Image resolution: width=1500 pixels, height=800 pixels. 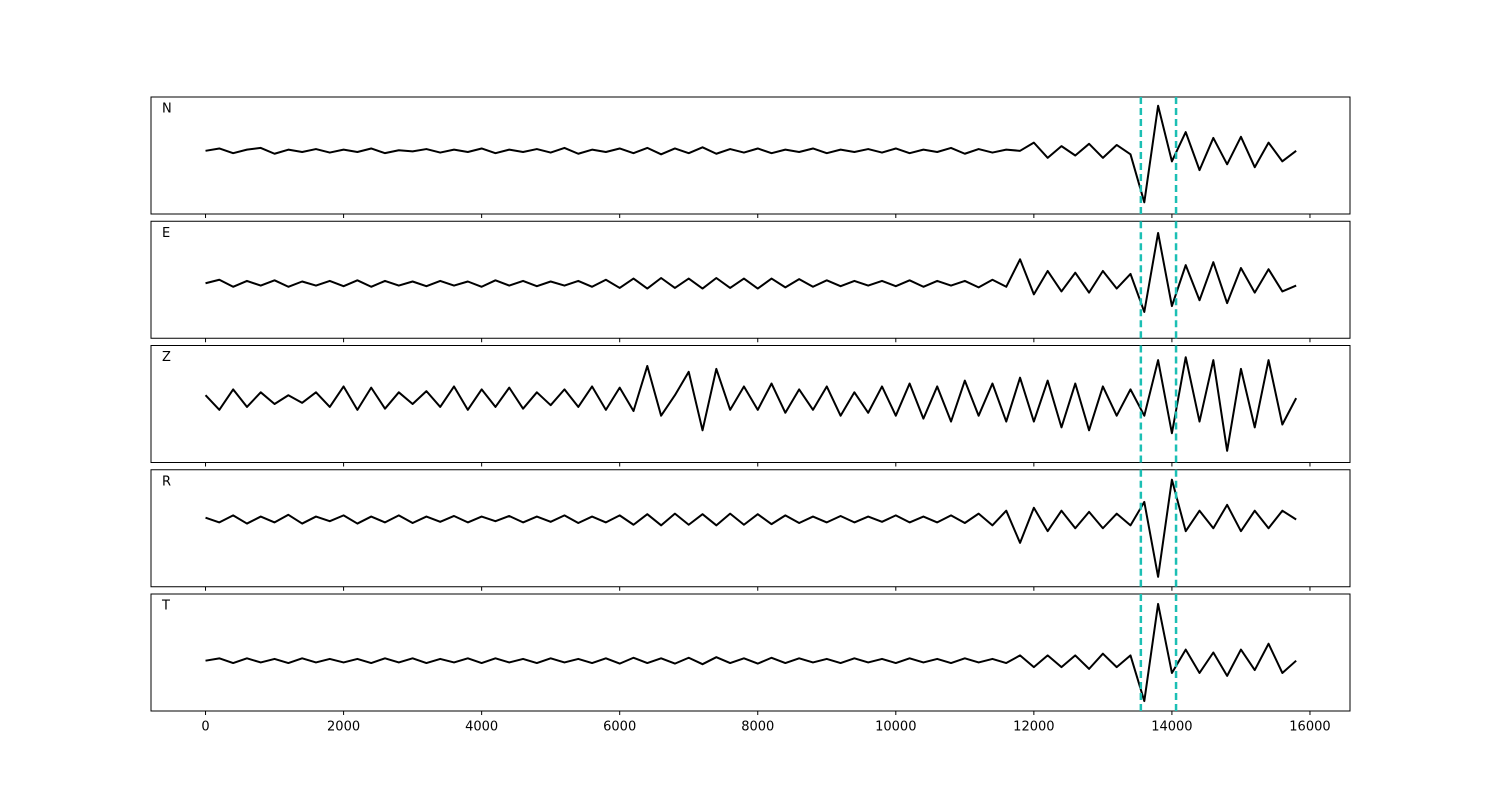 What do you see at coordinates (166, 233) in the screenshot?
I see `panel-label: E` at bounding box center [166, 233].